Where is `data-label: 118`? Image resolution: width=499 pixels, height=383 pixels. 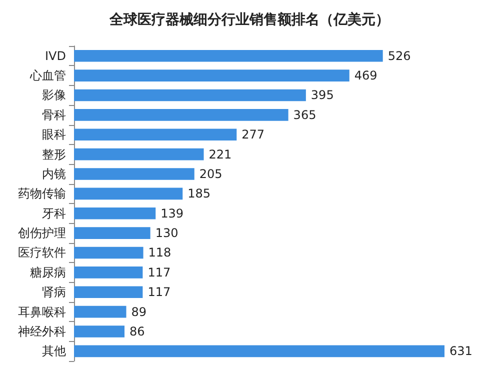 data-label: 118 is located at coordinates (160, 253).